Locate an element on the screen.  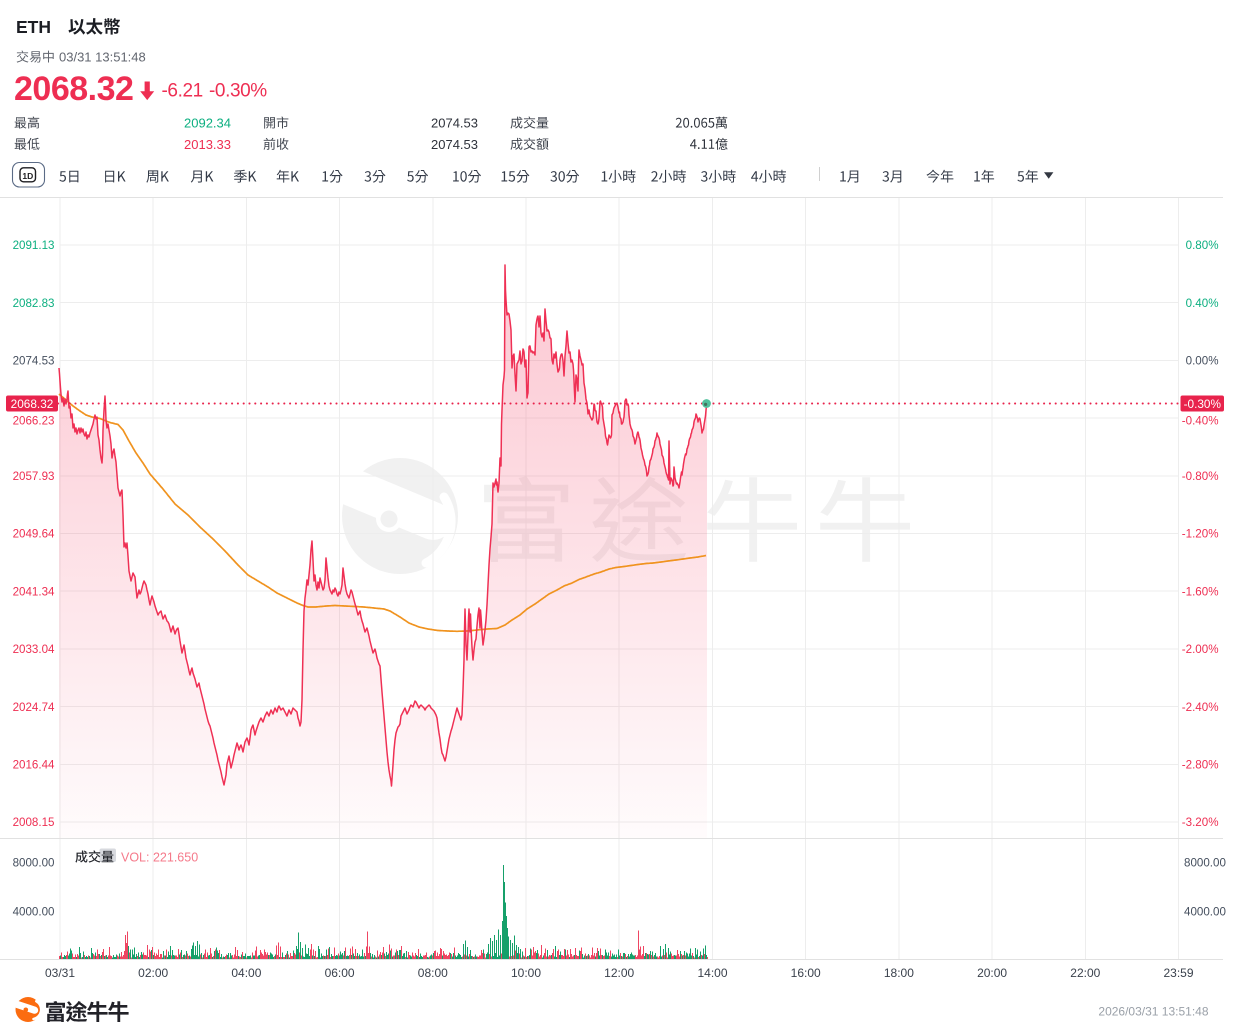
svg-text: 08:00 is located at coordinates (433, 973).